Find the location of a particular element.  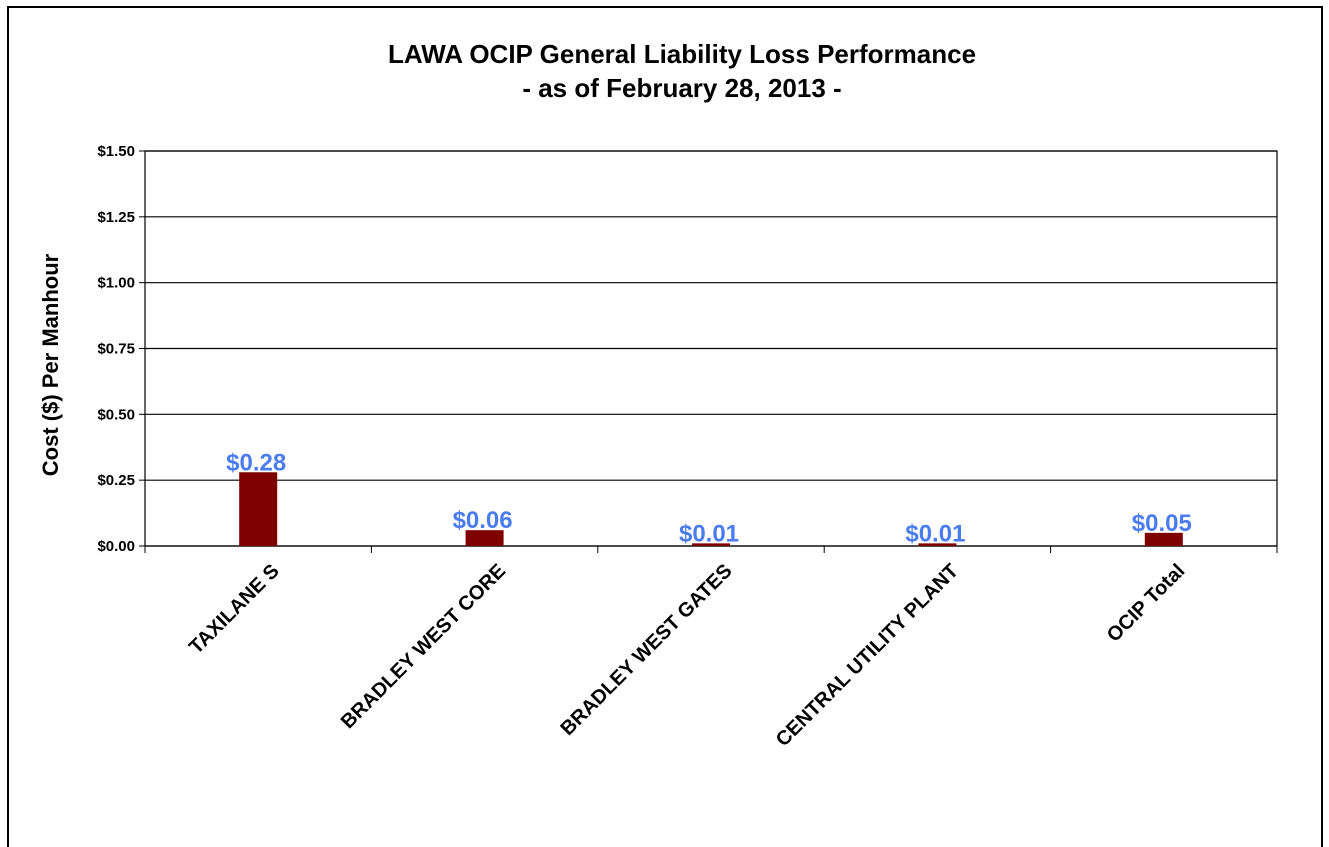

y-tick-label: $0.00 is located at coordinates (116, 546).